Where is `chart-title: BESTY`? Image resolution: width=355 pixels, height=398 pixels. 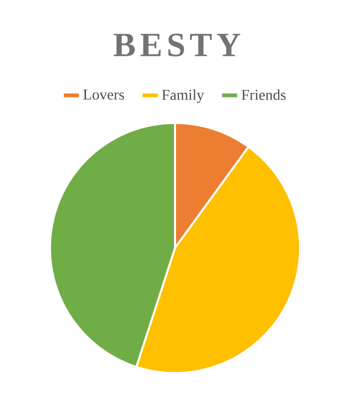 chart-title: BESTY is located at coordinates (177, 45).